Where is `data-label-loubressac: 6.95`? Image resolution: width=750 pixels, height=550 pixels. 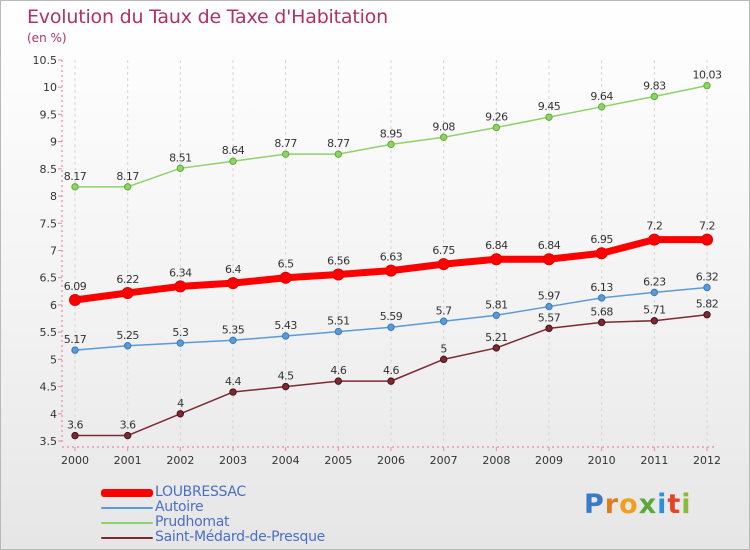 data-label-loubressac: 6.95 is located at coordinates (601, 239).